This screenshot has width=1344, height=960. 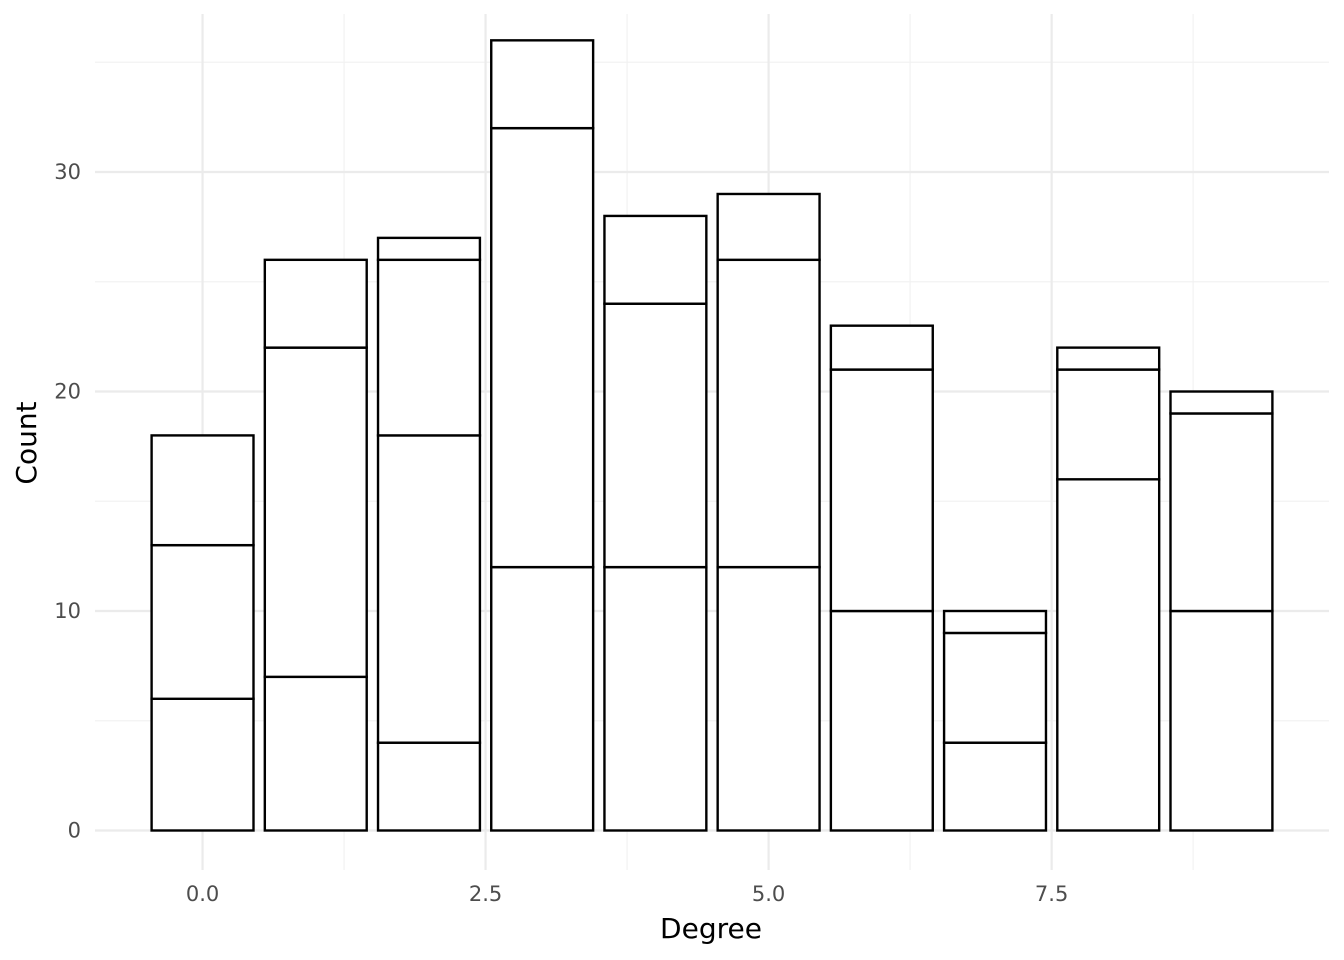 I want to click on x-tick-label: 5.0, so click(x=768, y=894).